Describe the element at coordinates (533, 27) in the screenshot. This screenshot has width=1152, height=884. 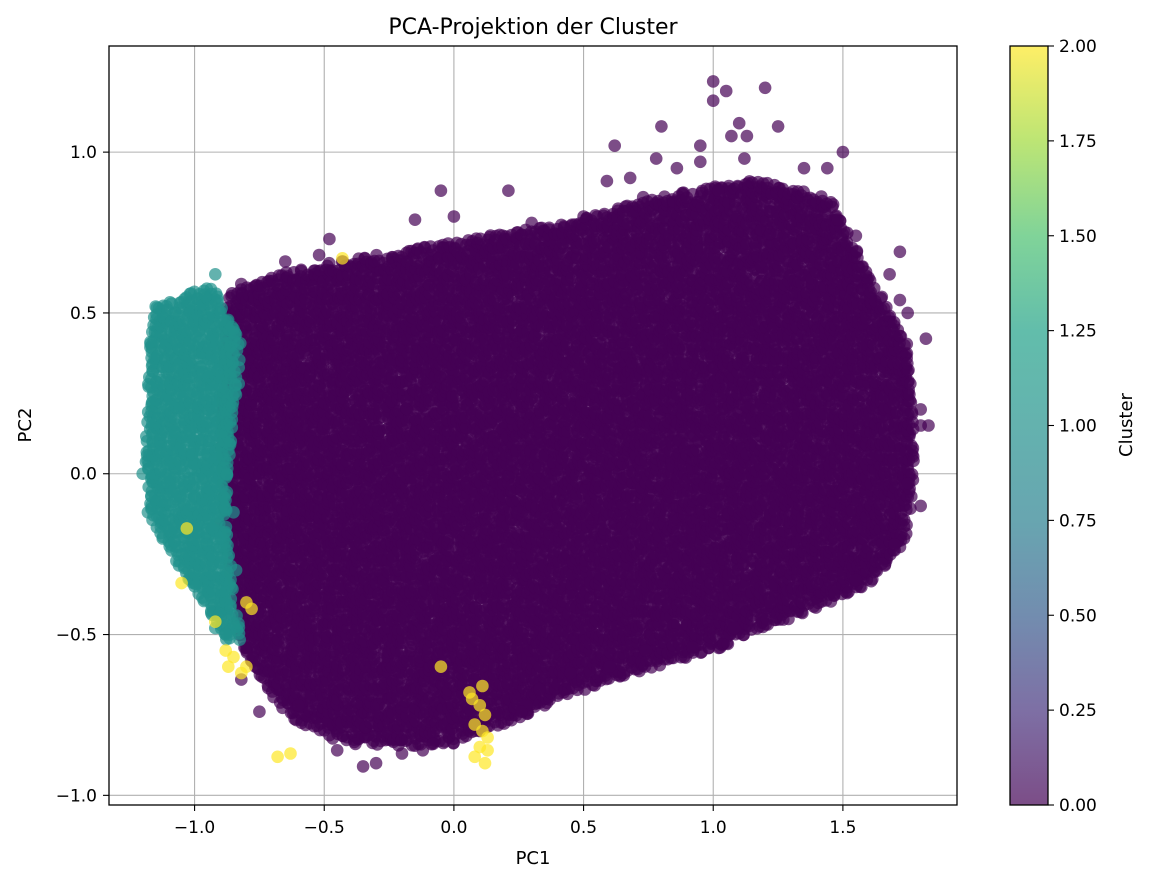
I see `chart-title: PCA-Projektion der Cluster` at that location.